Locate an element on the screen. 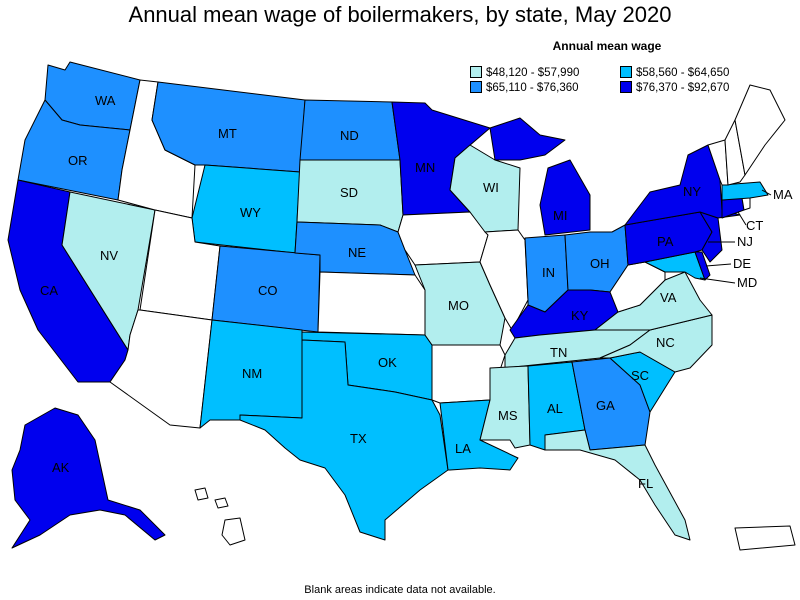  legend-label-4: $76,370 - $92,670 is located at coordinates (683, 88).